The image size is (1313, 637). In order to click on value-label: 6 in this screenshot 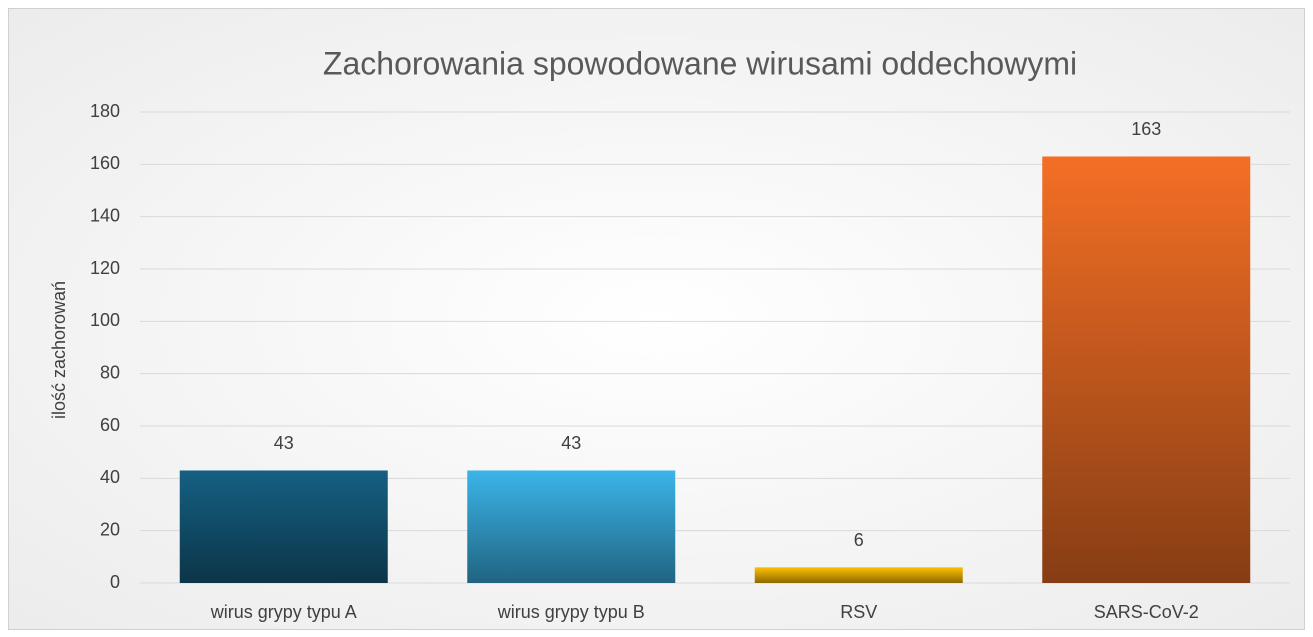, I will do `click(859, 540)`.